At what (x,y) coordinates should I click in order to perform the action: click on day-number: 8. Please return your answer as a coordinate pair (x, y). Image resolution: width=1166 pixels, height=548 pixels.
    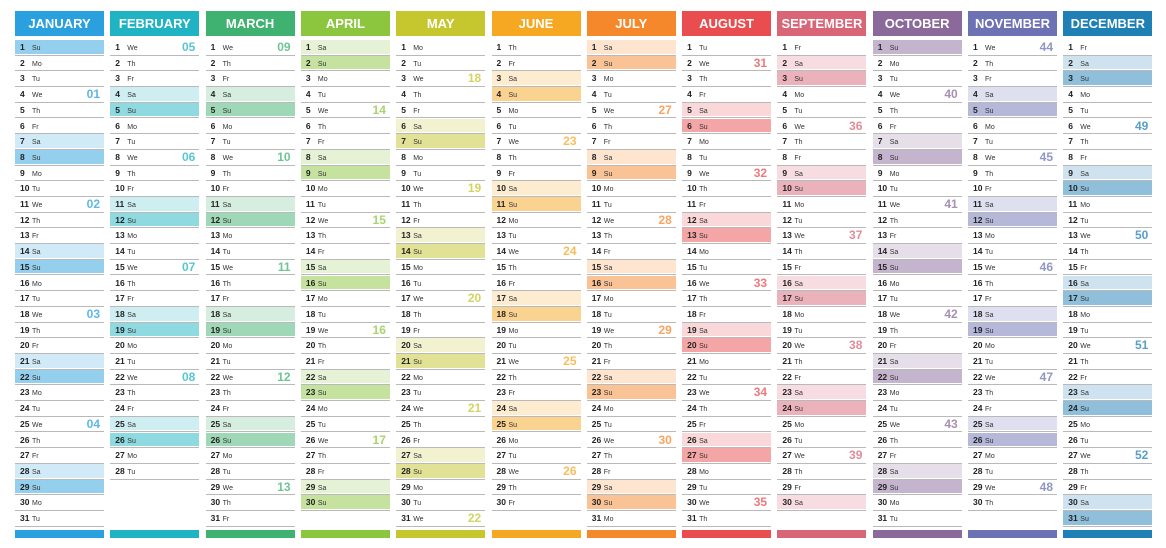
    Looking at the image, I should click on (785, 156).